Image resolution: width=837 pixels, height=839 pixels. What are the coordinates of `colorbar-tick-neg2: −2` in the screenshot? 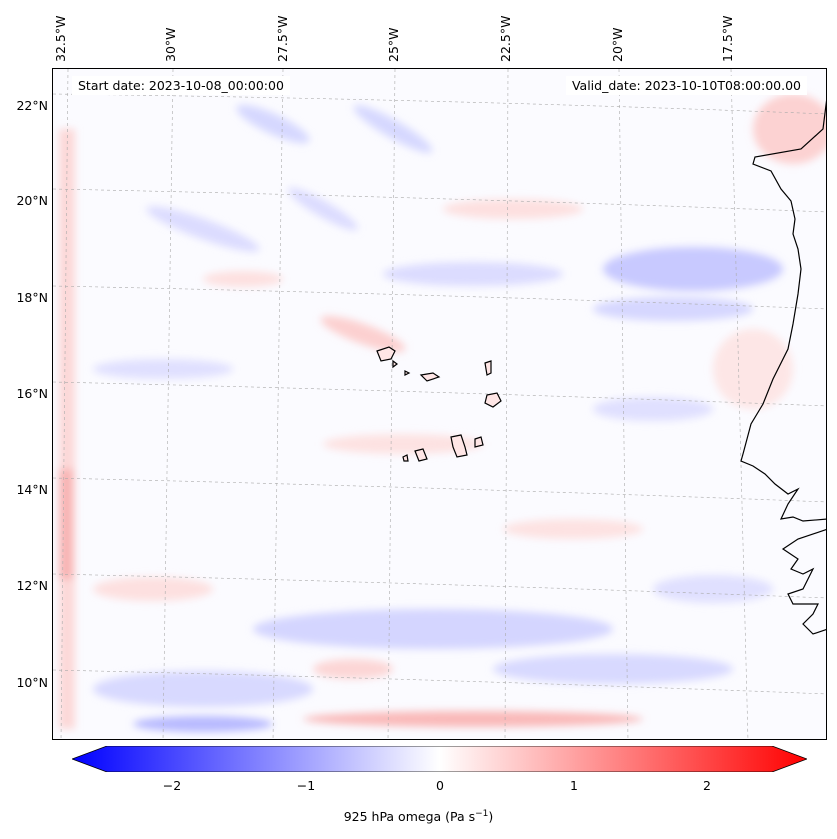 It's located at (172, 785).